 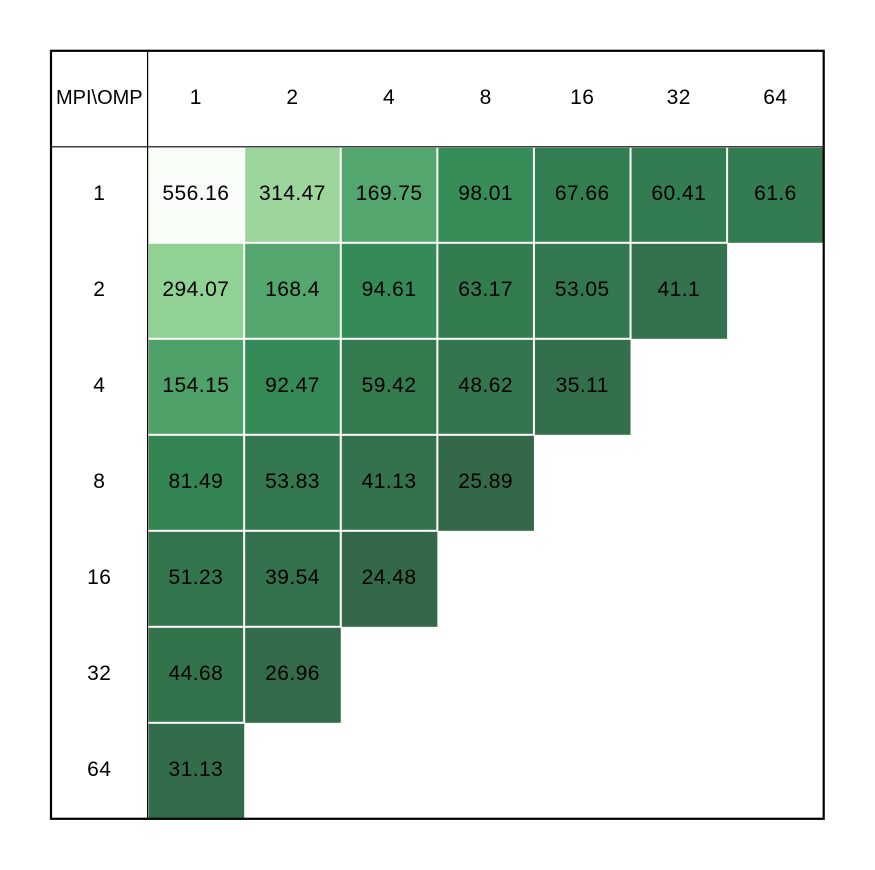 I want to click on svg-text: 556.16, so click(x=195, y=193).